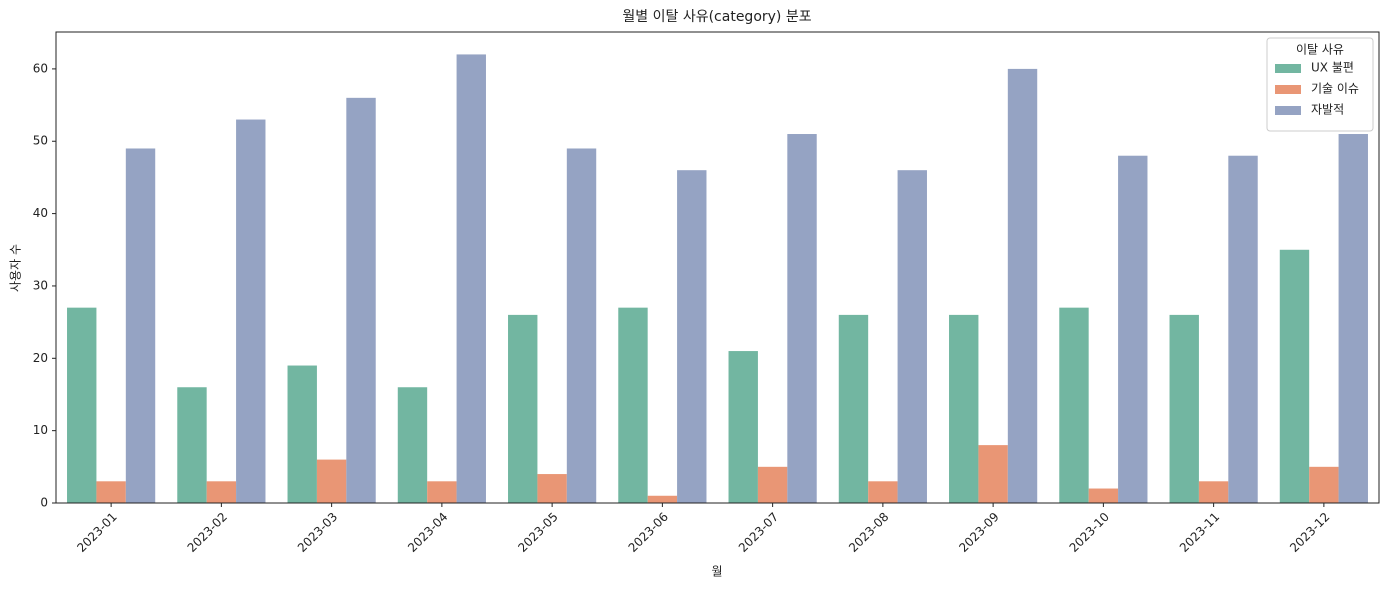 The image size is (1389, 590). Describe the element at coordinates (207, 532) in the screenshot. I see `x-tick-label: 2023-02` at that location.